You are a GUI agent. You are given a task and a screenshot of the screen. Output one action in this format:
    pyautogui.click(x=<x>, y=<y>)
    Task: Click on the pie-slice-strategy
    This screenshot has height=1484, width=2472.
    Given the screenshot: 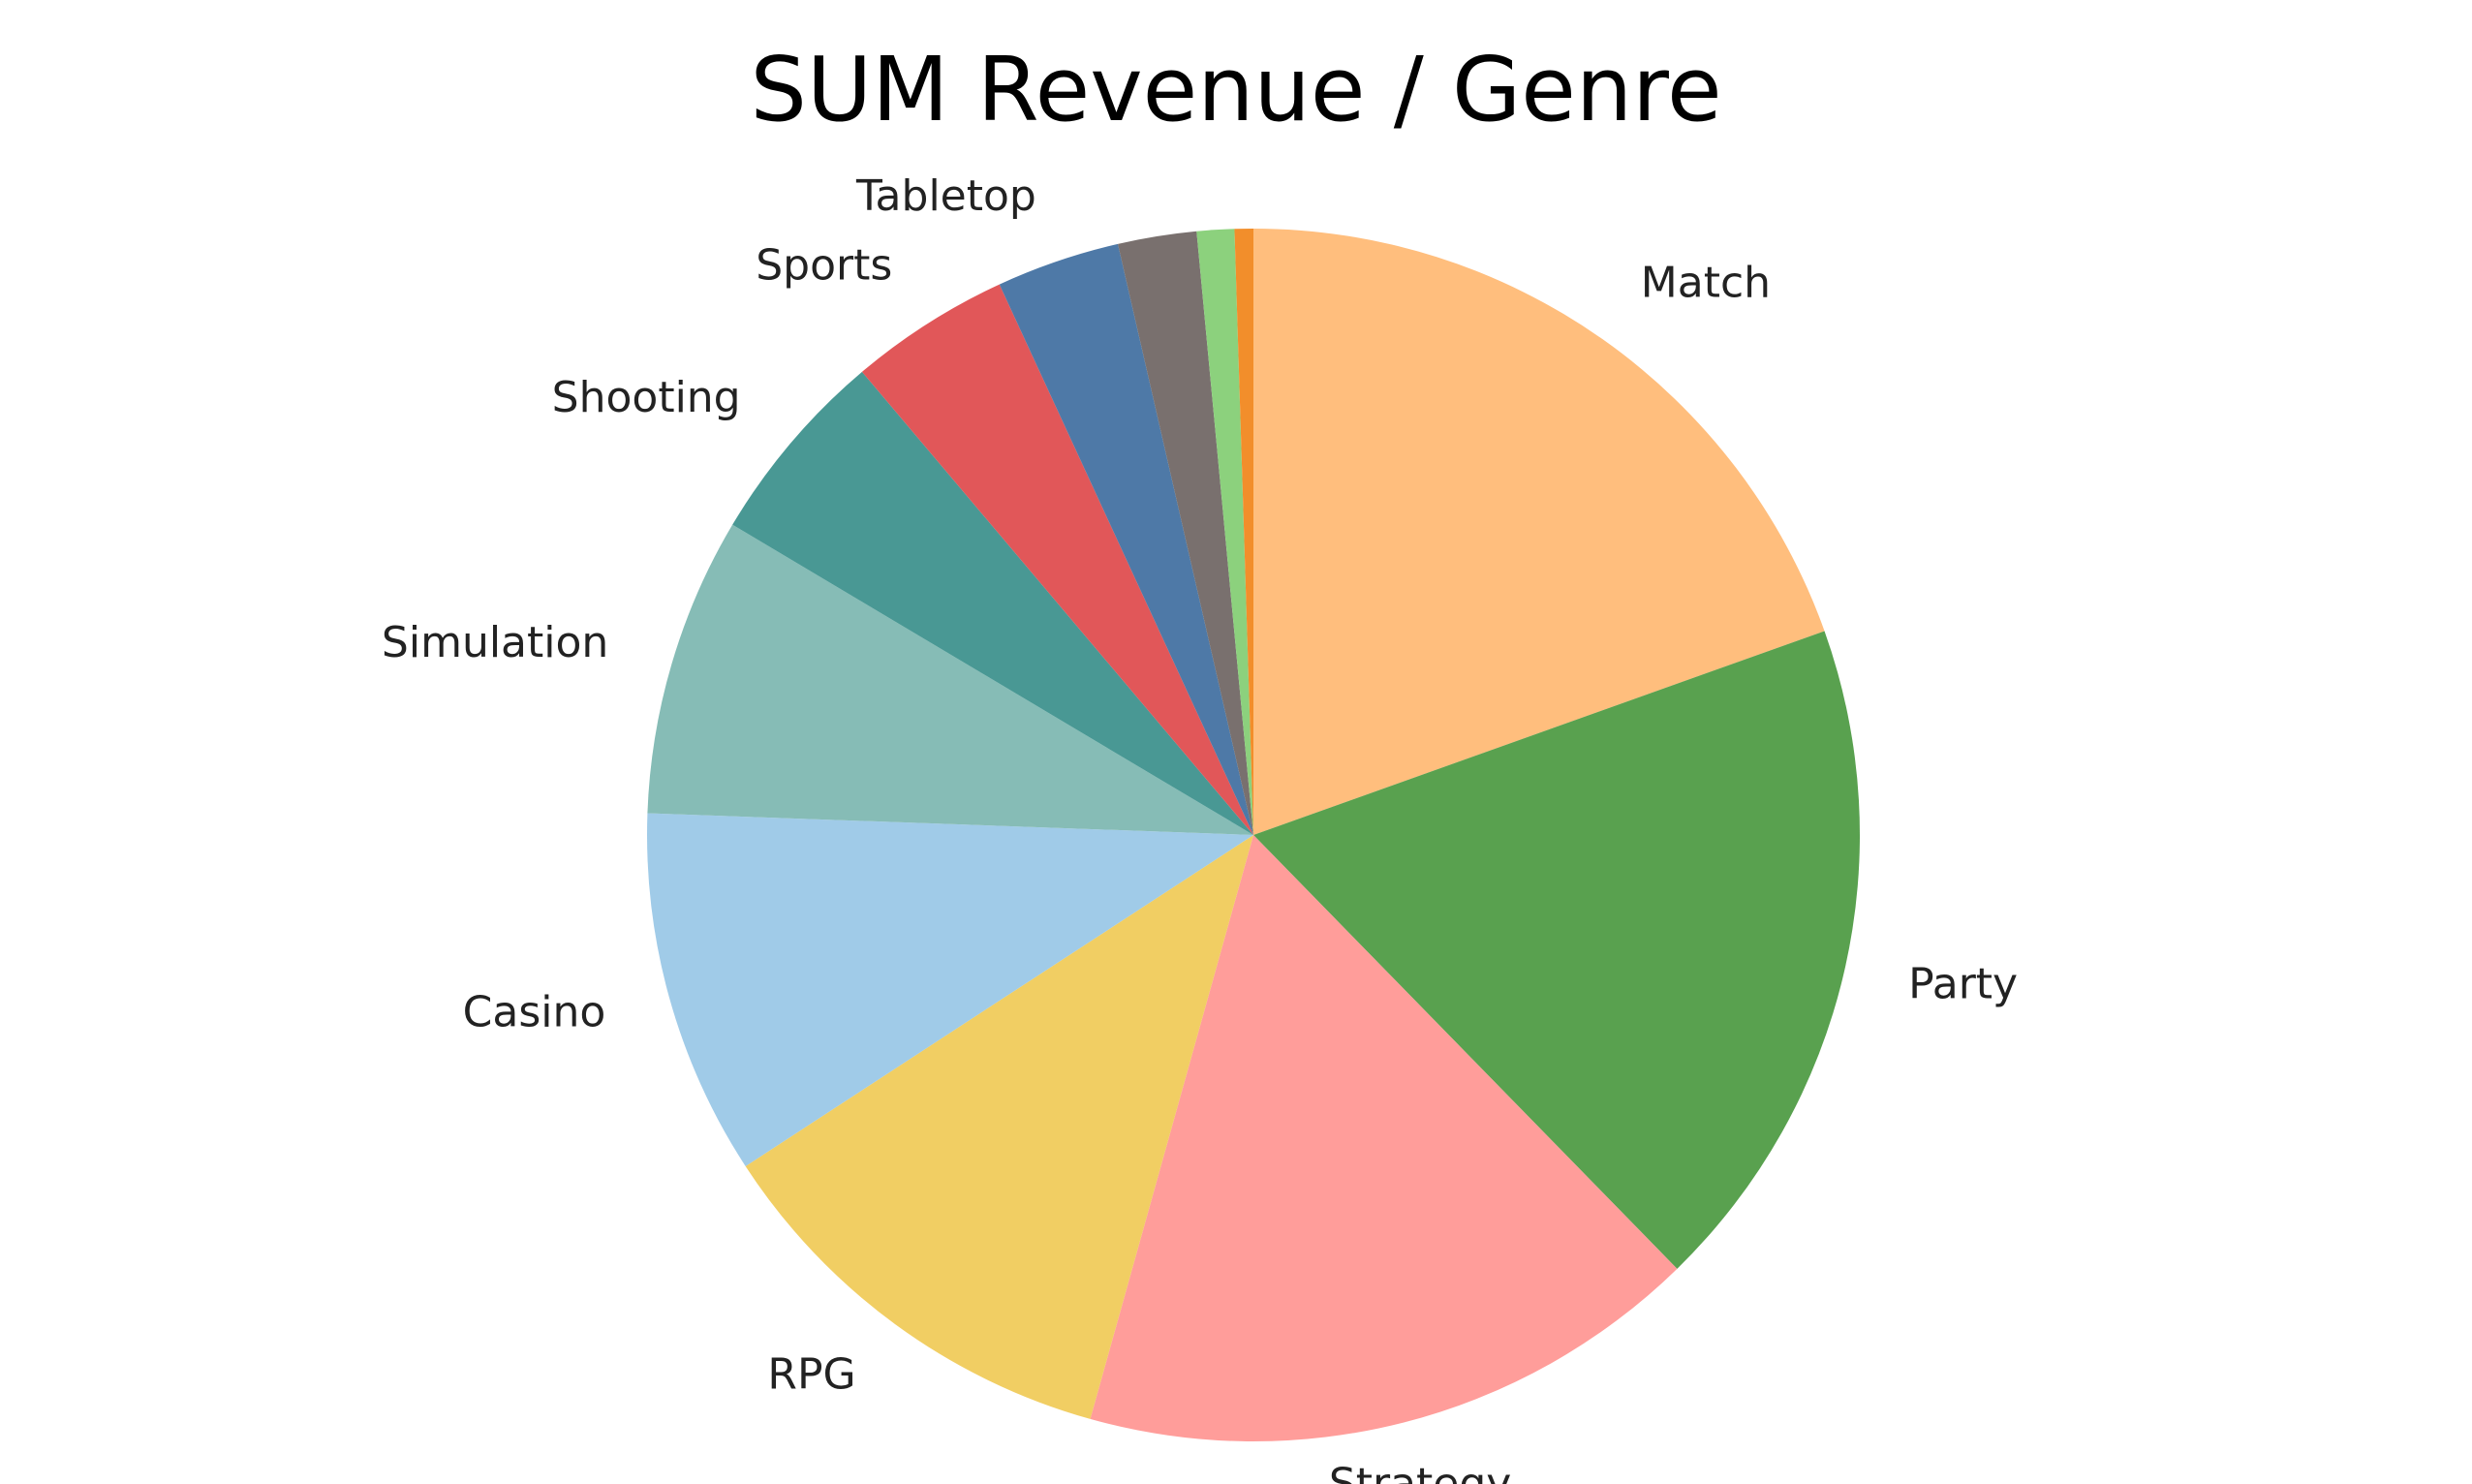 What is the action you would take?
    pyautogui.click(x=1384, y=1138)
    